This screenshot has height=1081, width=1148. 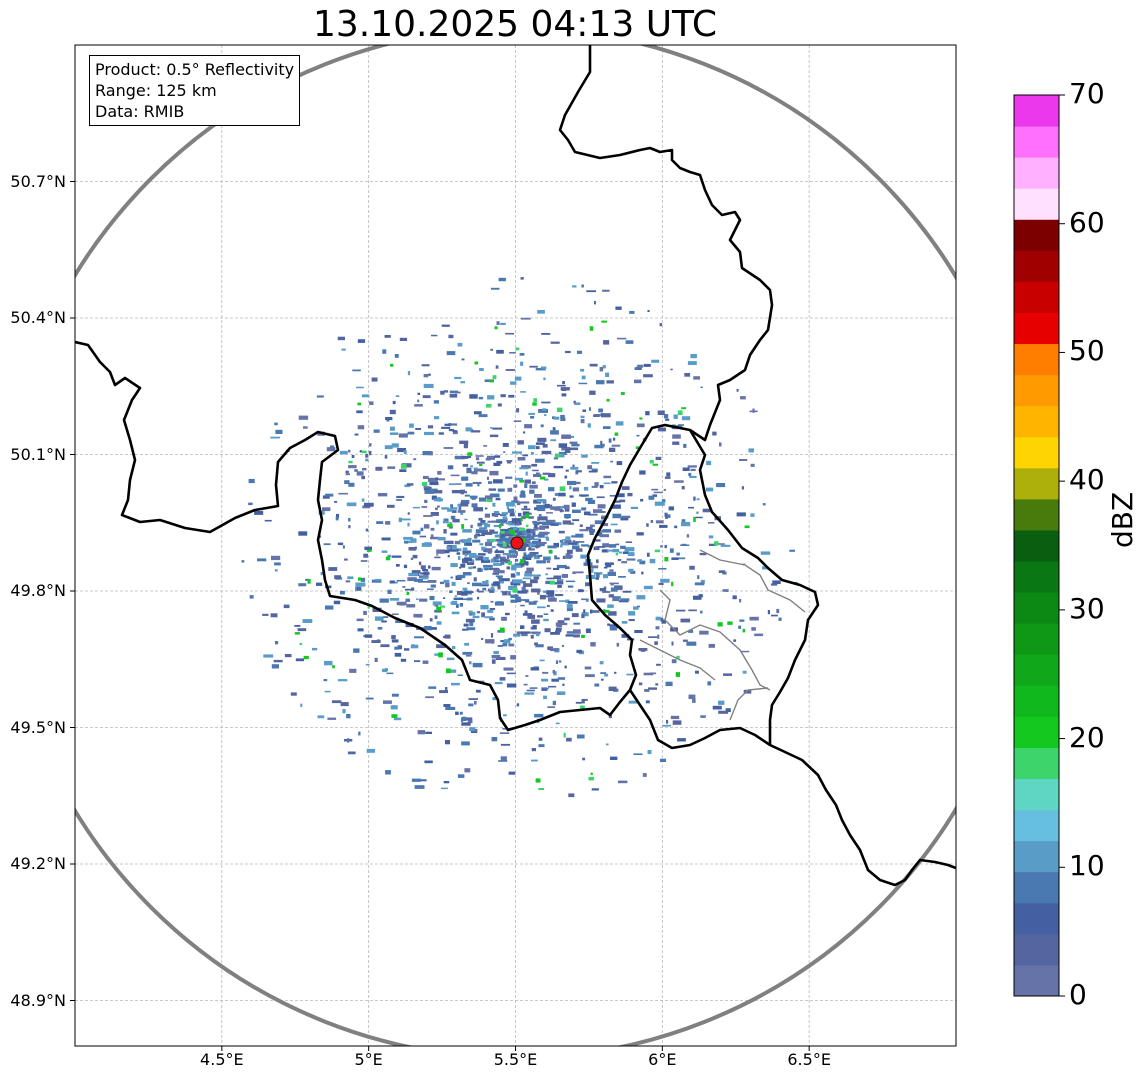 I want to click on lat-tick-label: 49.8°N, so click(x=38, y=590).